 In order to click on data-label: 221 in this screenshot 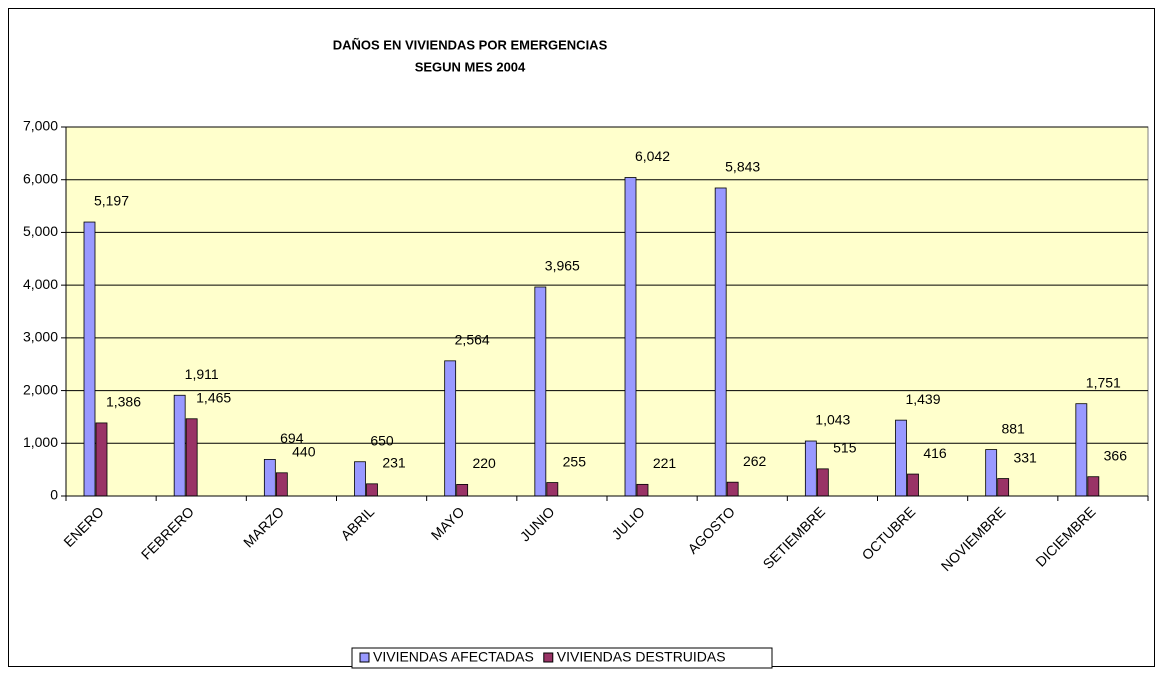, I will do `click(665, 463)`.